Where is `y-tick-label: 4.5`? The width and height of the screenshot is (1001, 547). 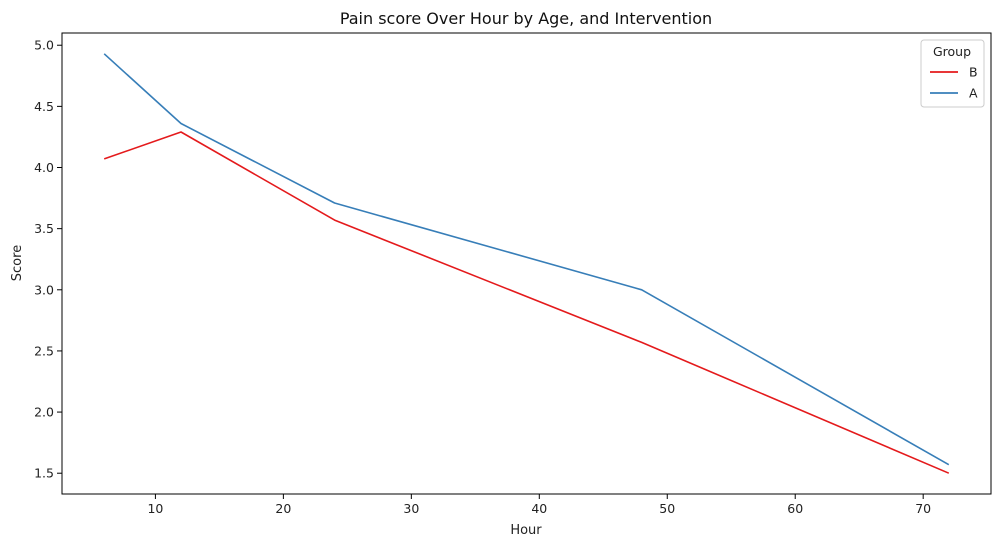 y-tick-label: 4.5 is located at coordinates (44, 106).